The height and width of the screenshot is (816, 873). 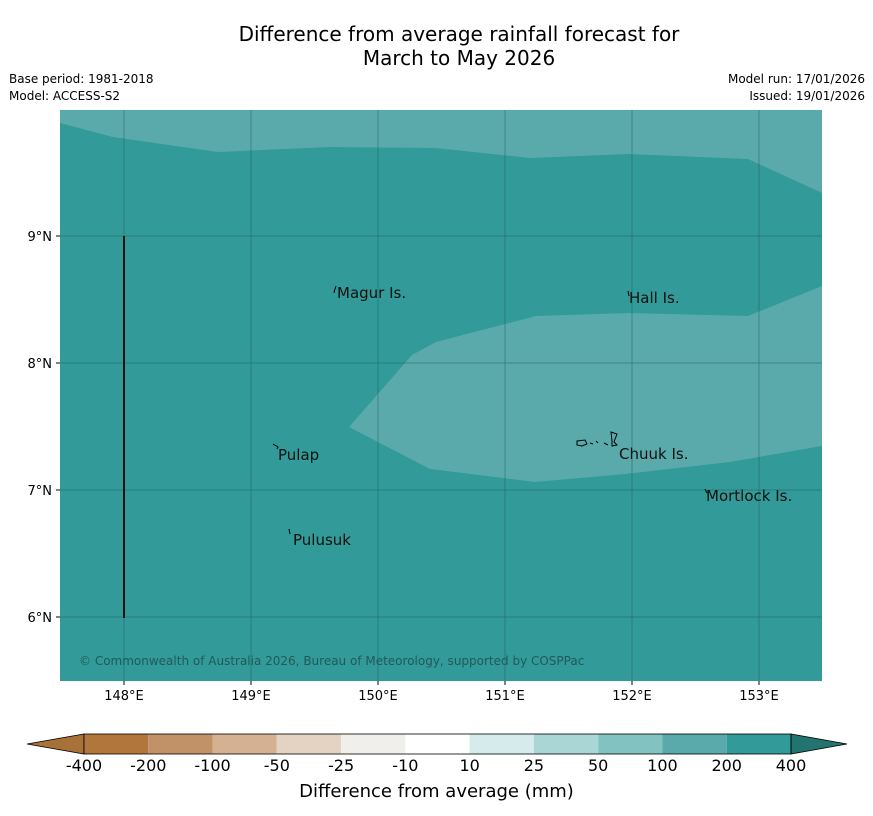 I want to click on lon-label: 148°E, so click(x=124, y=696).